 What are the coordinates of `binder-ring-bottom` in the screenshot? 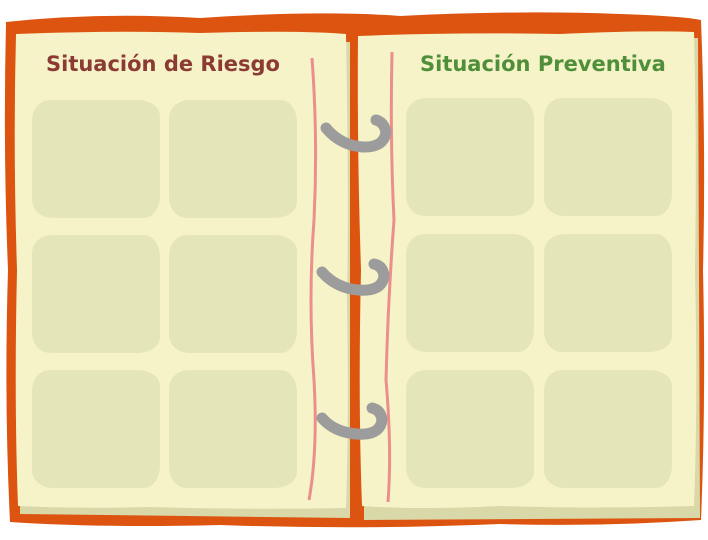 It's located at (352, 421).